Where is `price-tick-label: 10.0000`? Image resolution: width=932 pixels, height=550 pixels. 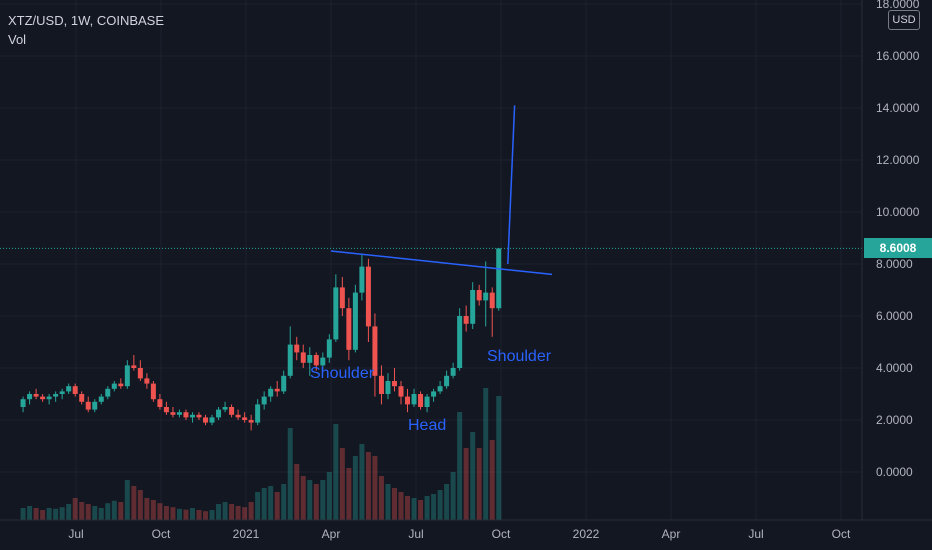
price-tick-label: 10.0000 is located at coordinates (898, 212).